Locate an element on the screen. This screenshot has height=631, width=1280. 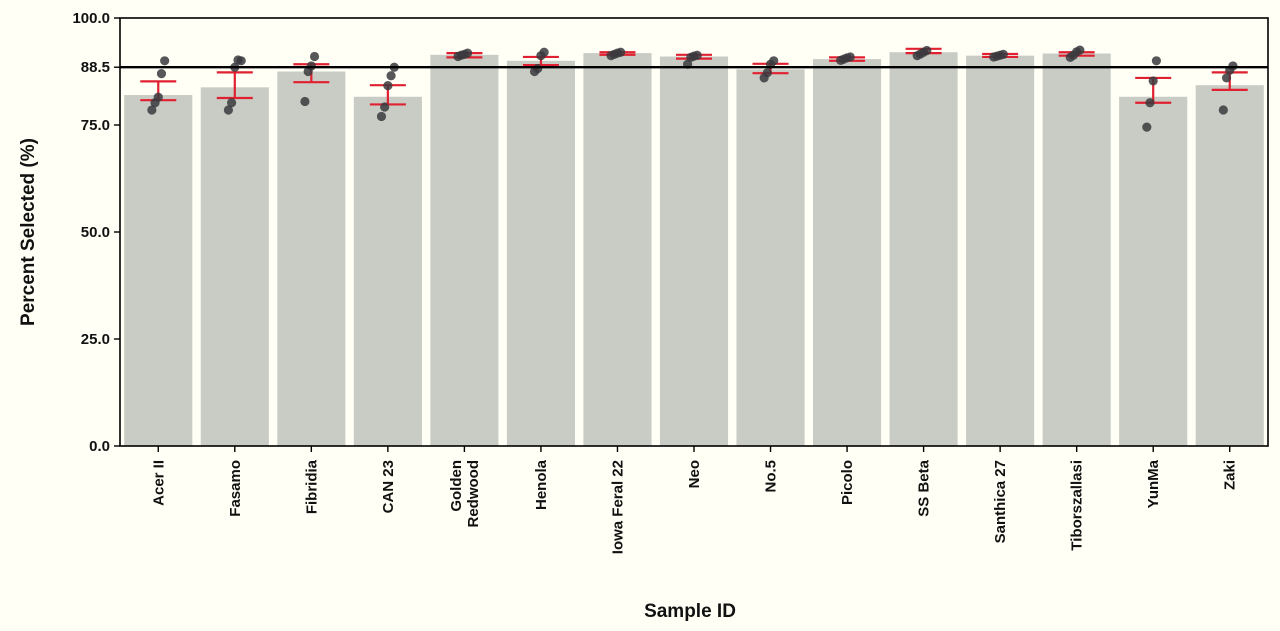
x-tick-label: Henola is located at coordinates (541, 484).